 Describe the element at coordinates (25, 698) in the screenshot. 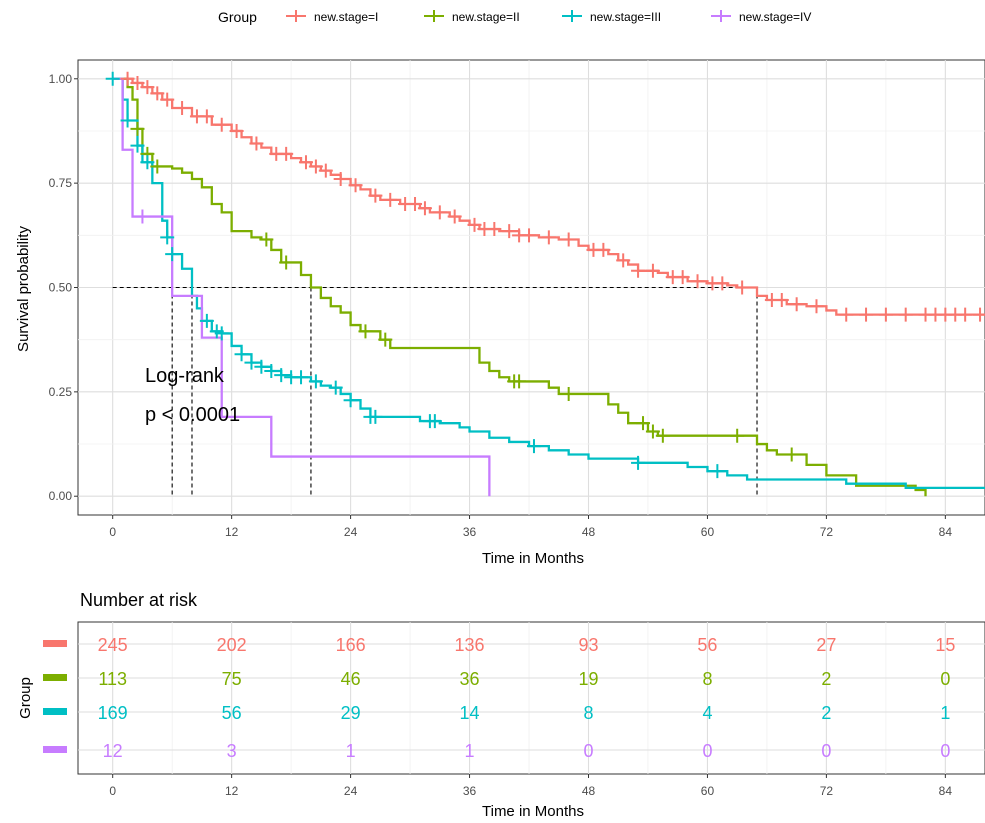

I see `risk-y-axis-title: Group` at that location.